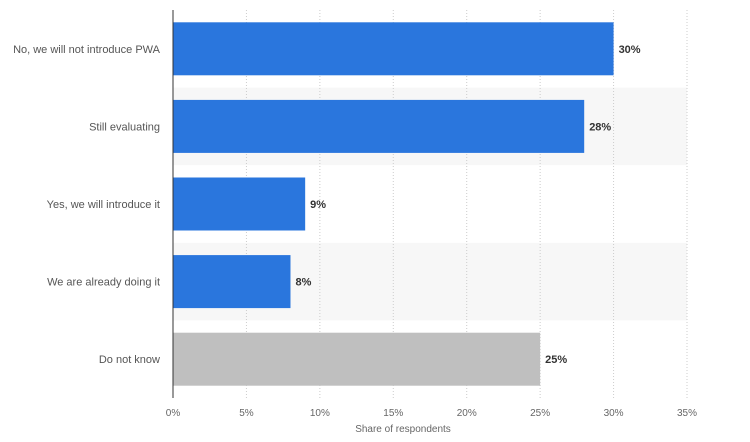 The image size is (750, 442). I want to click on x-tick-label: 35%, so click(687, 413).